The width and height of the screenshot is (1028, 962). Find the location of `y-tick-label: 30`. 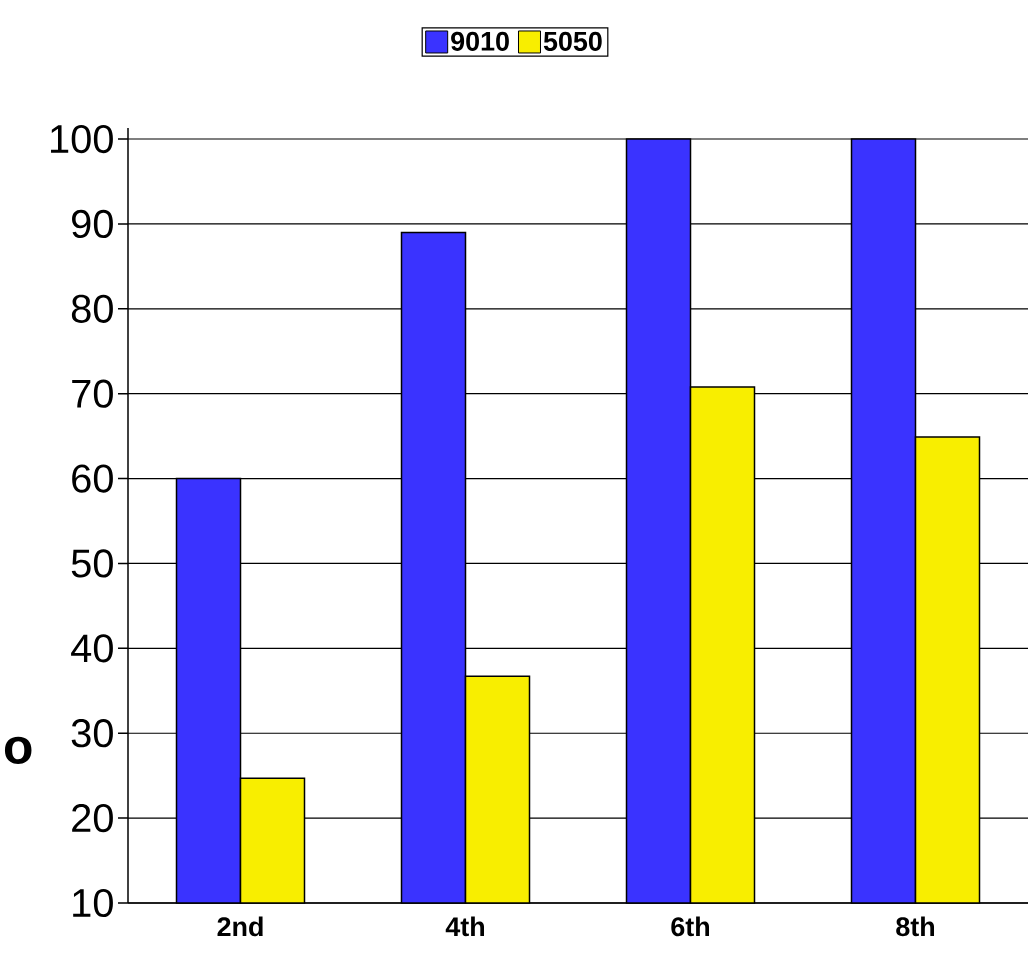

y-tick-label: 30 is located at coordinates (92, 733).